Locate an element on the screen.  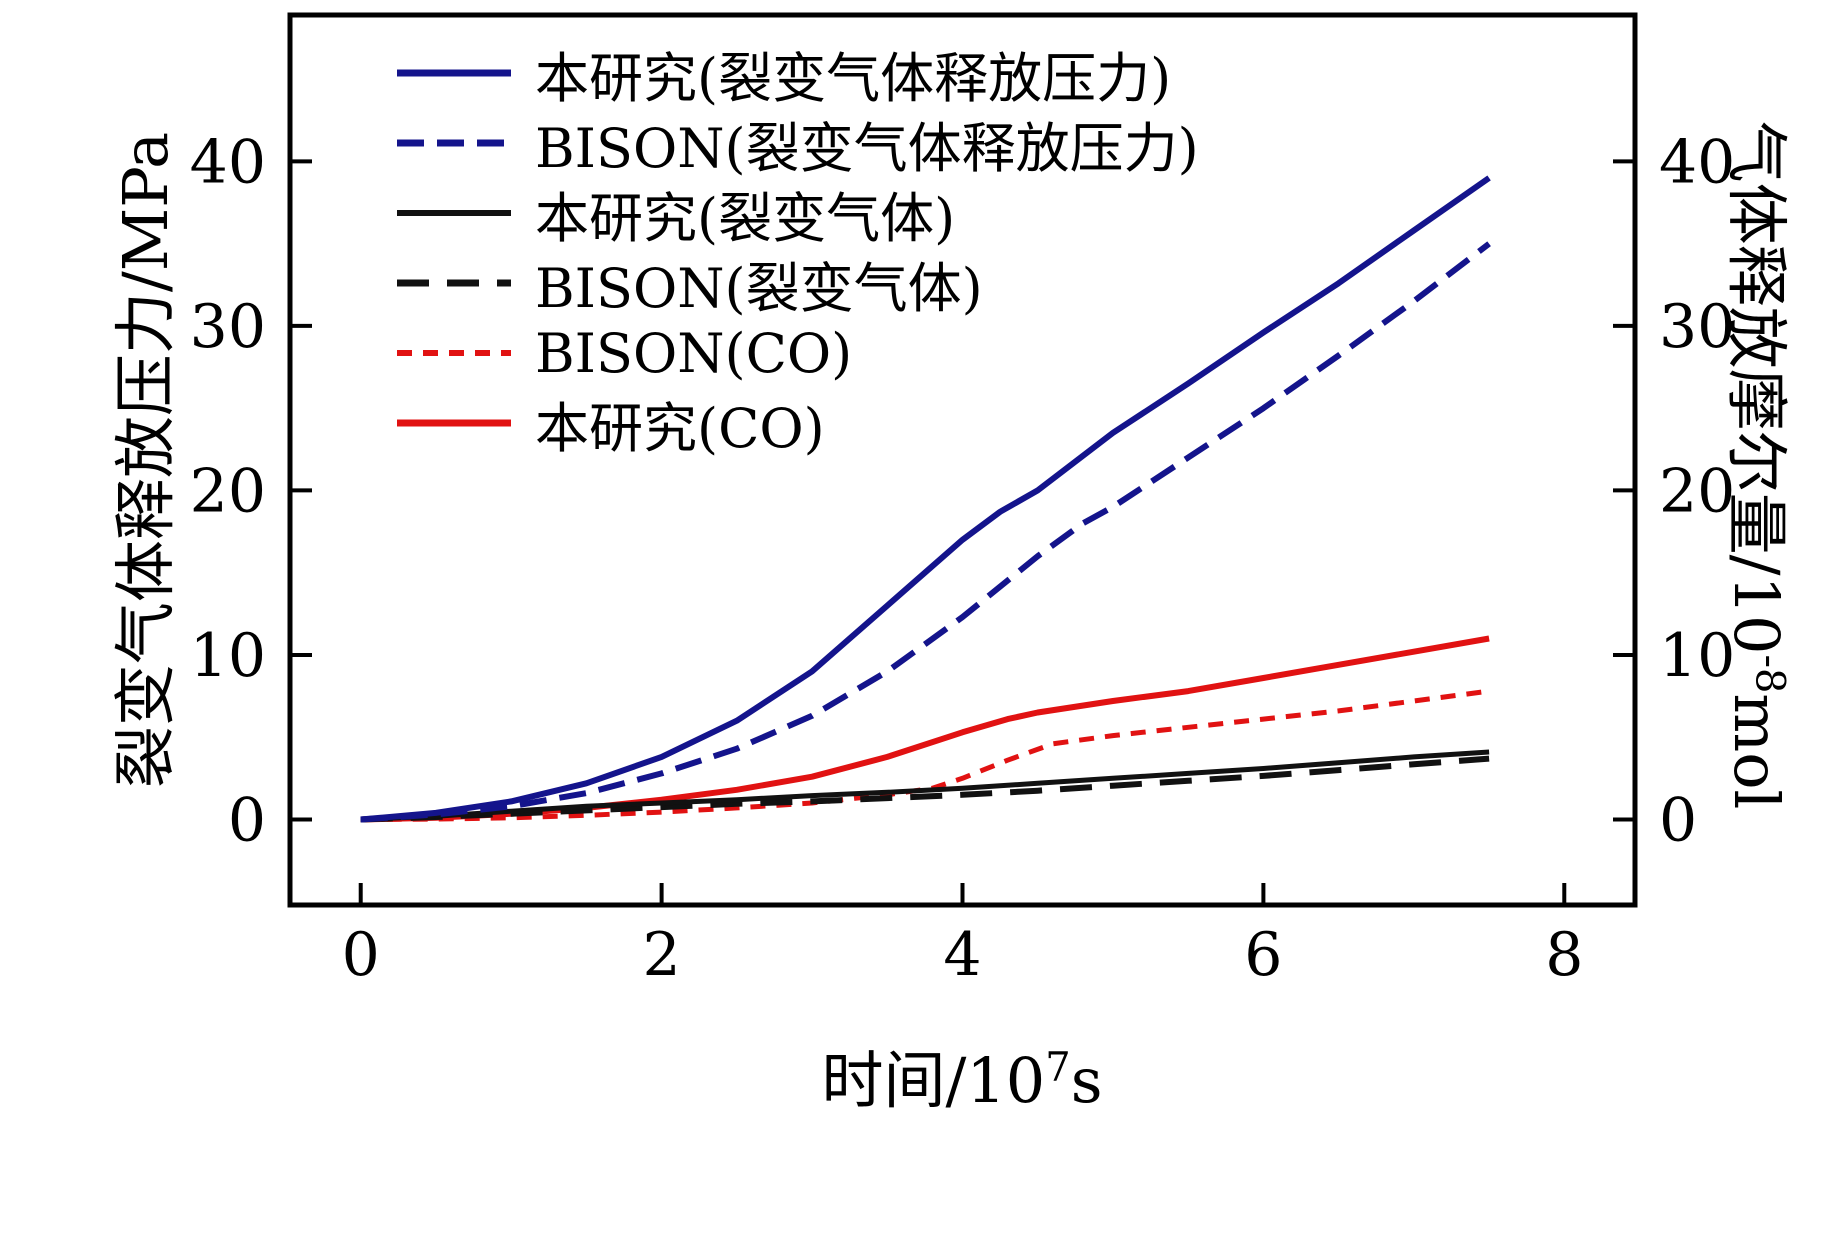
x-axis-title-base: 时间/10 is located at coordinates (933, 1080).